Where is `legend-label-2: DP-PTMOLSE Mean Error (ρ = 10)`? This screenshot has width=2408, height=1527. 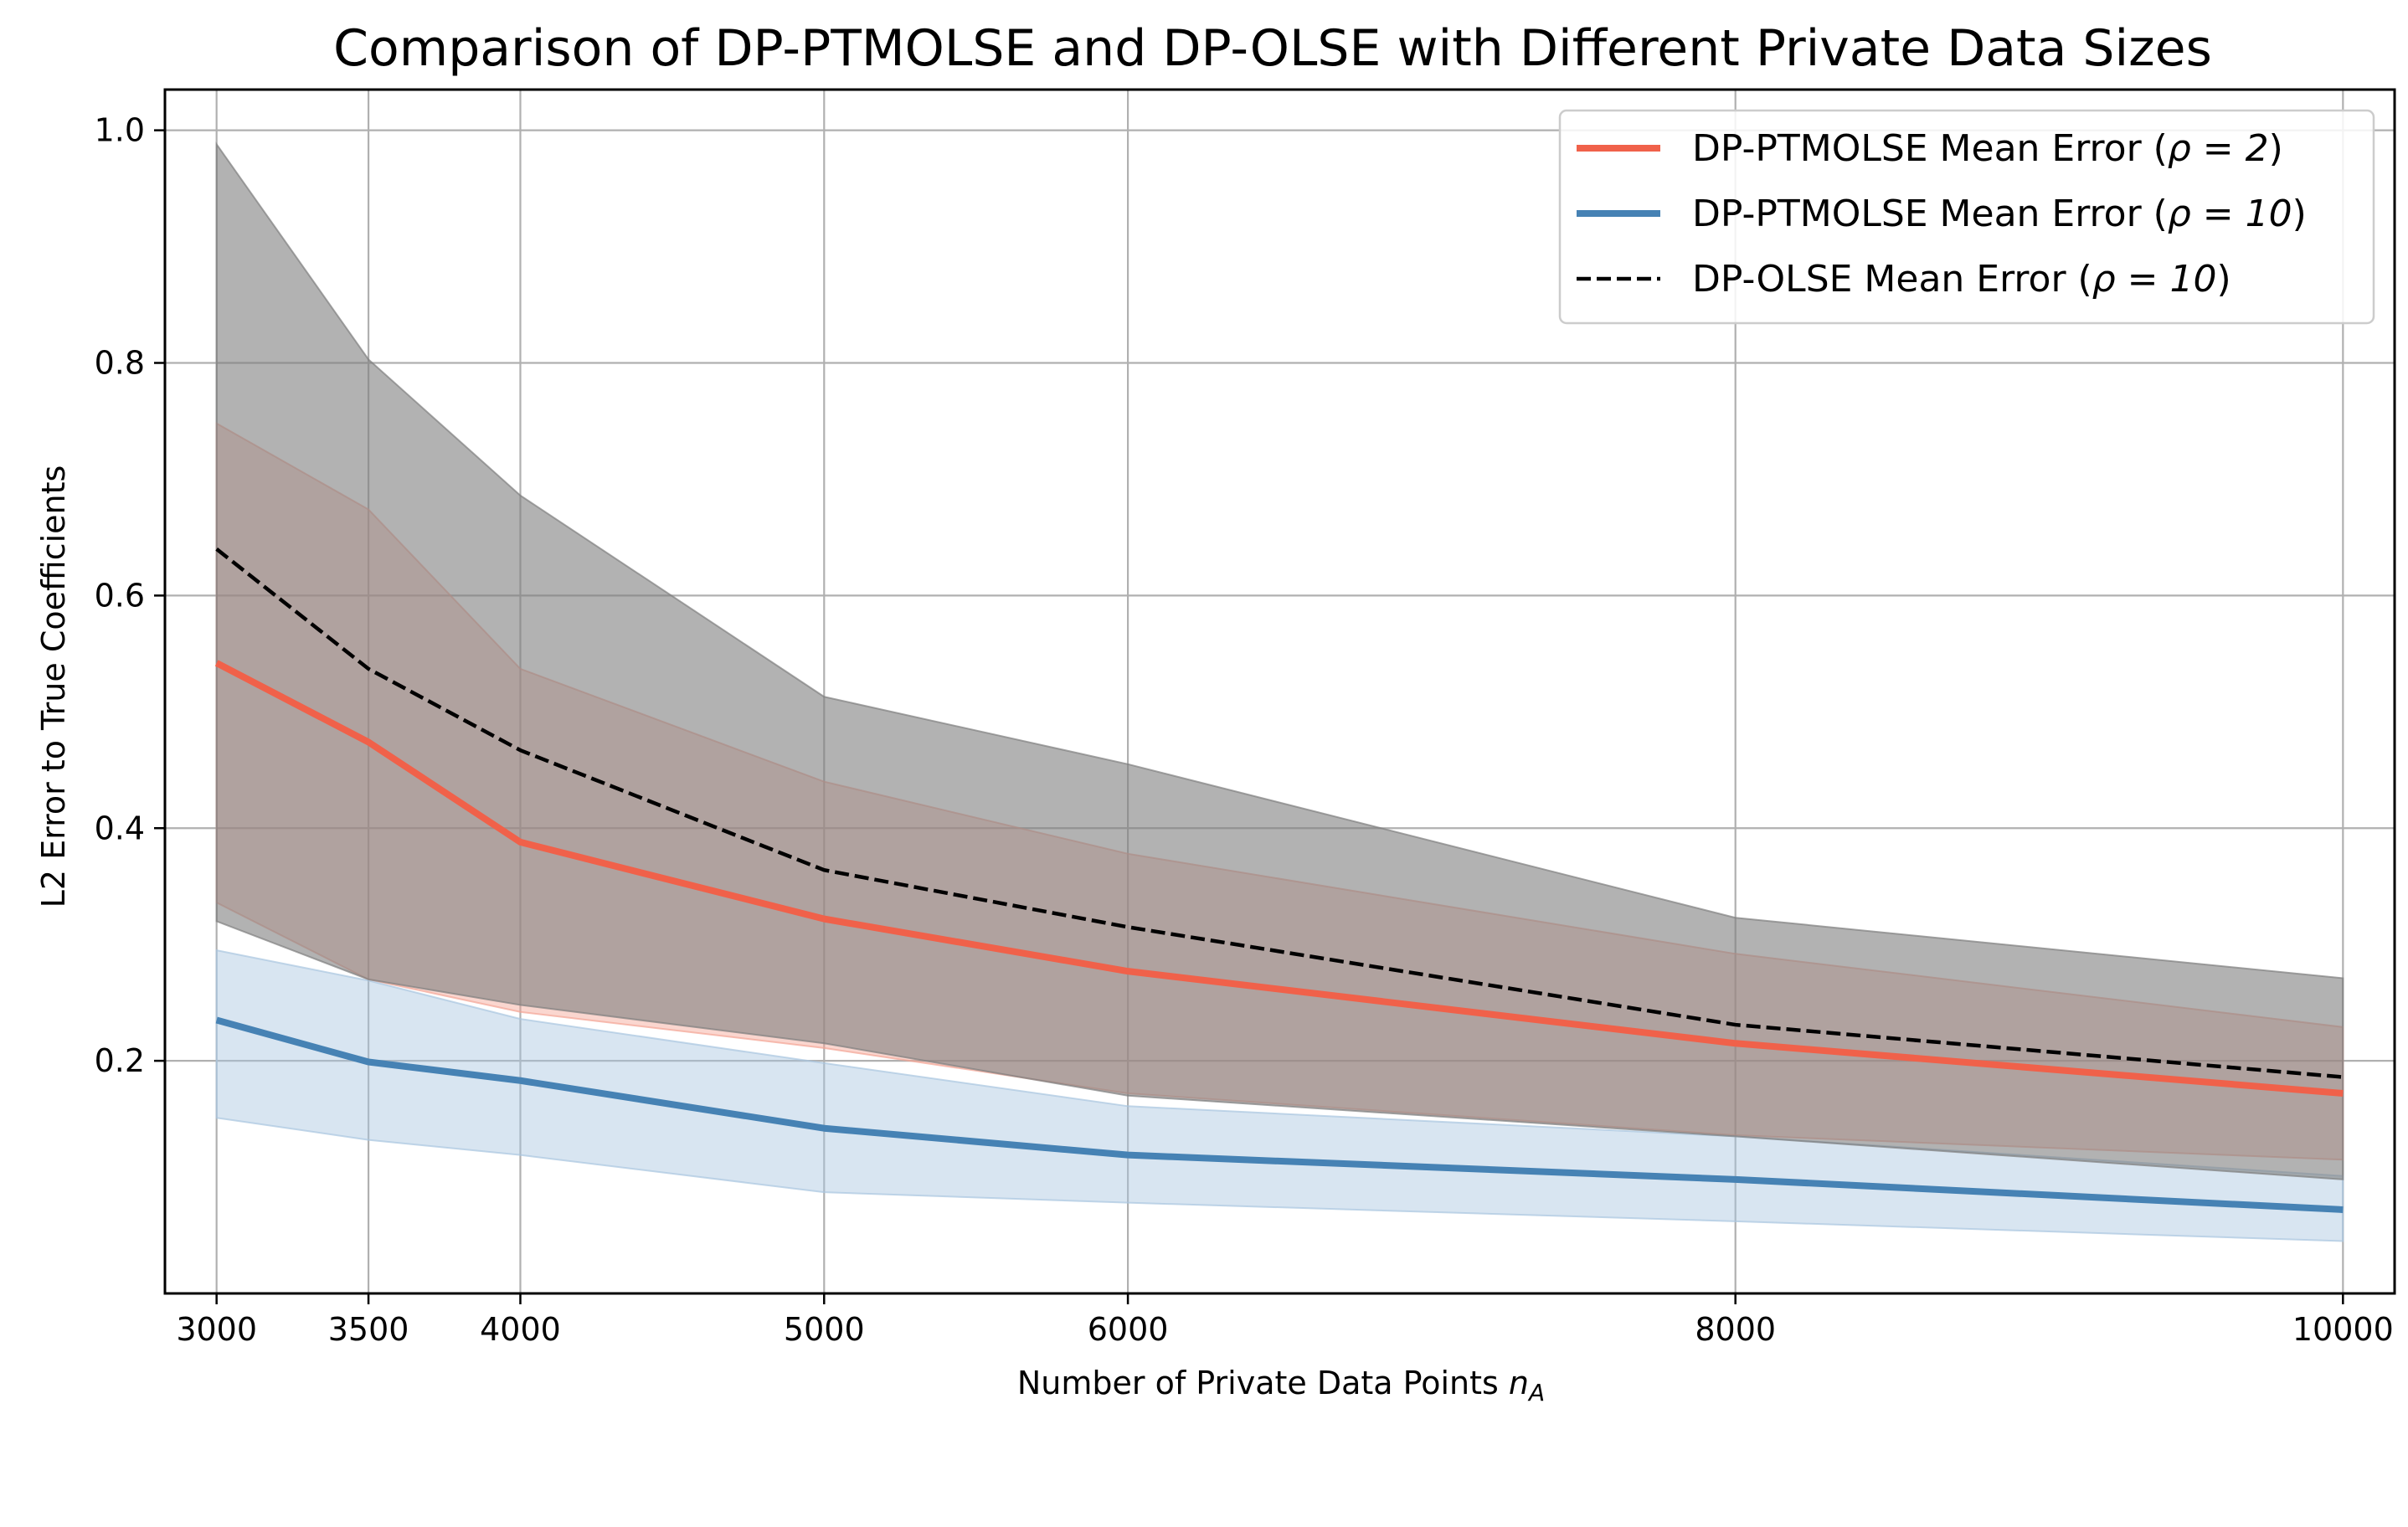
legend-label-2: DP-PTMOLSE Mean Error (ρ = 10) is located at coordinates (1999, 214).